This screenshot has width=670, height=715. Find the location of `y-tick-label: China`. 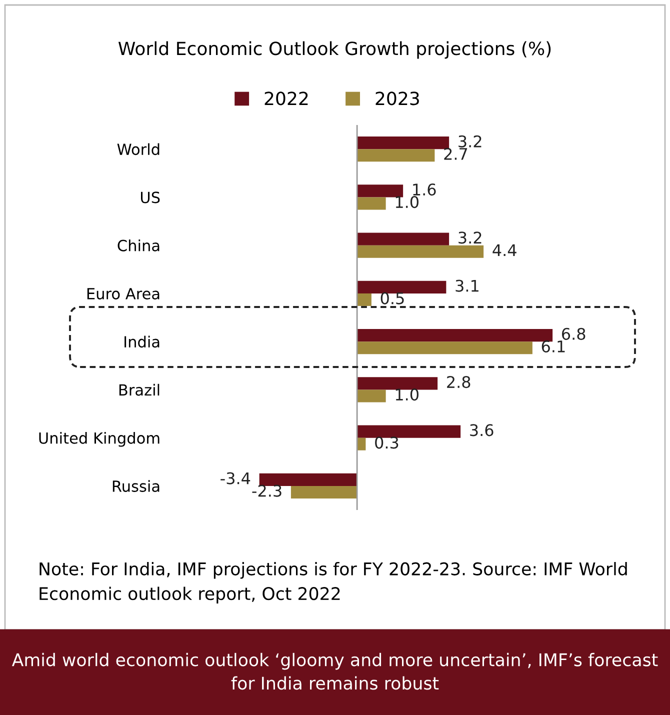

y-tick-label: China is located at coordinates (139, 246).